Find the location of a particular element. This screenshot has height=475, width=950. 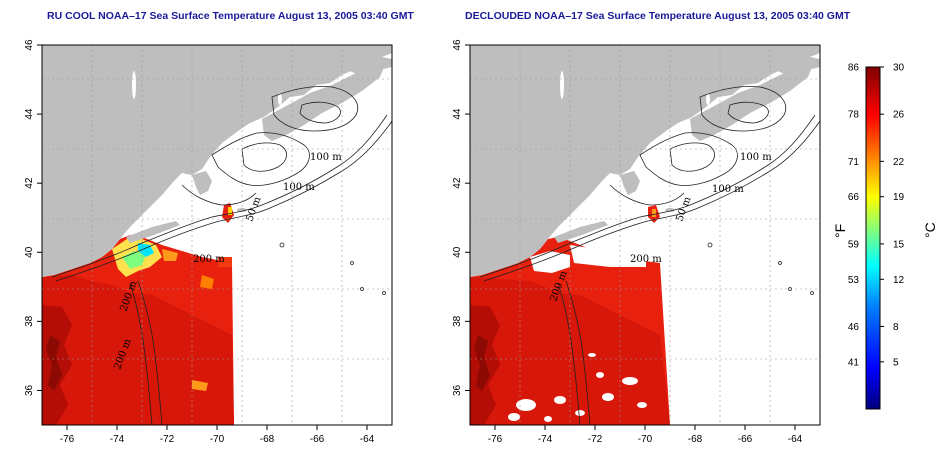

left-x-tick-label: -70 is located at coordinates (217, 439).